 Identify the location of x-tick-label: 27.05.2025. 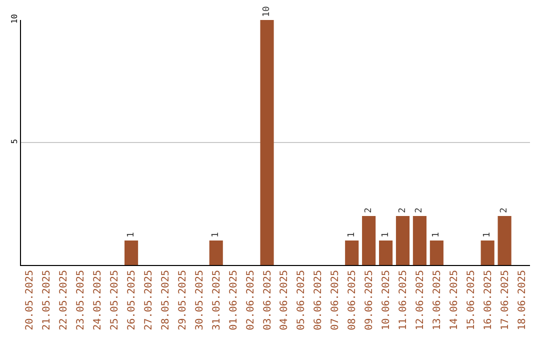
(149, 300).